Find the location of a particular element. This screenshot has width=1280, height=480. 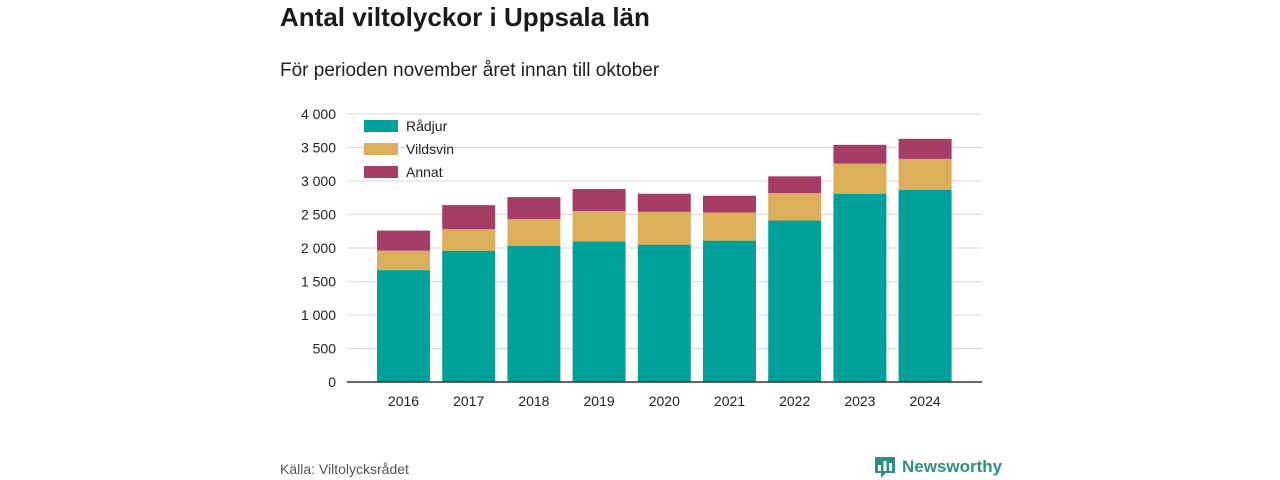

x-tick-label: 2017 is located at coordinates (468, 401).